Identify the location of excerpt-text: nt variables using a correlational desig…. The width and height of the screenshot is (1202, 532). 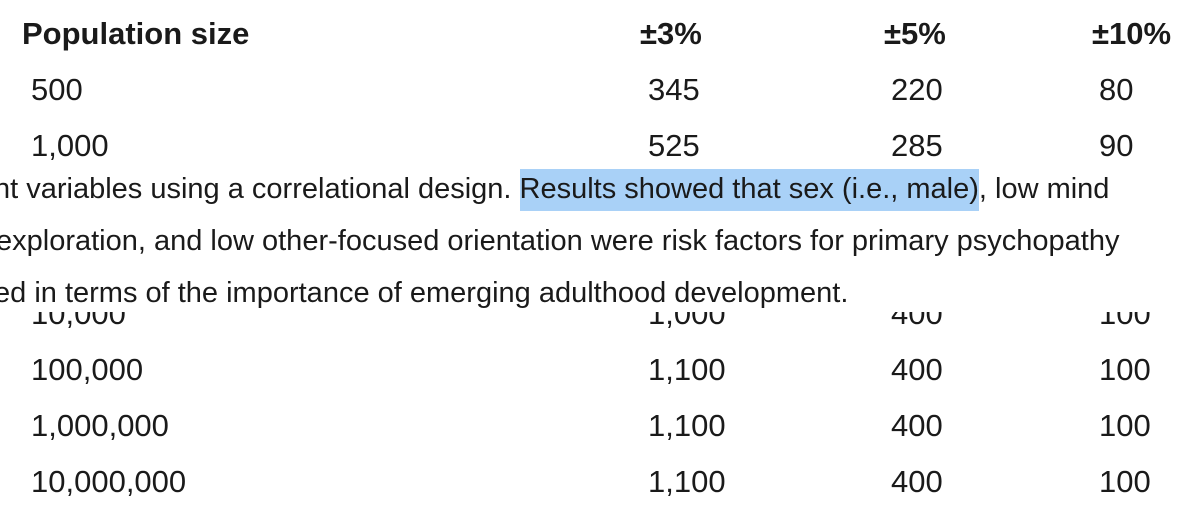
(260, 189).